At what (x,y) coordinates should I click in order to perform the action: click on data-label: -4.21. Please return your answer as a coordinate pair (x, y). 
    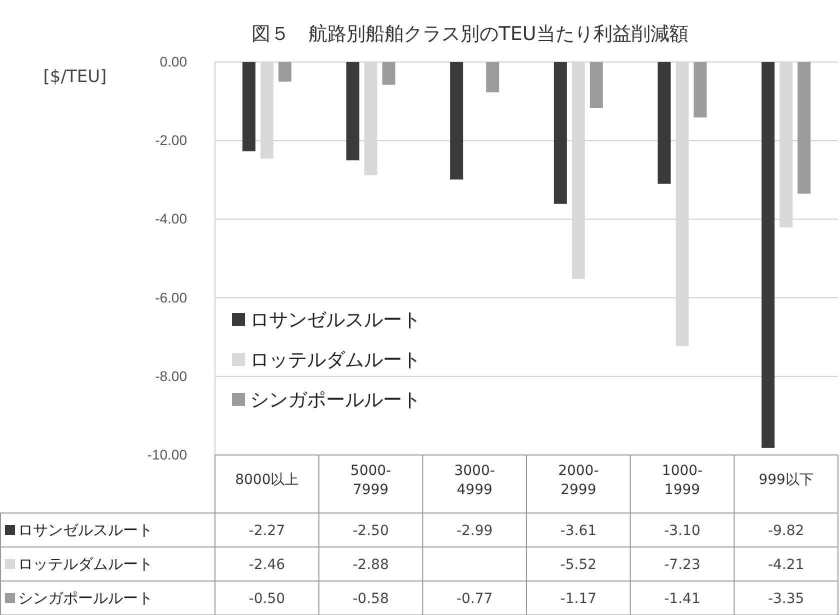
    Looking at the image, I should click on (786, 565).